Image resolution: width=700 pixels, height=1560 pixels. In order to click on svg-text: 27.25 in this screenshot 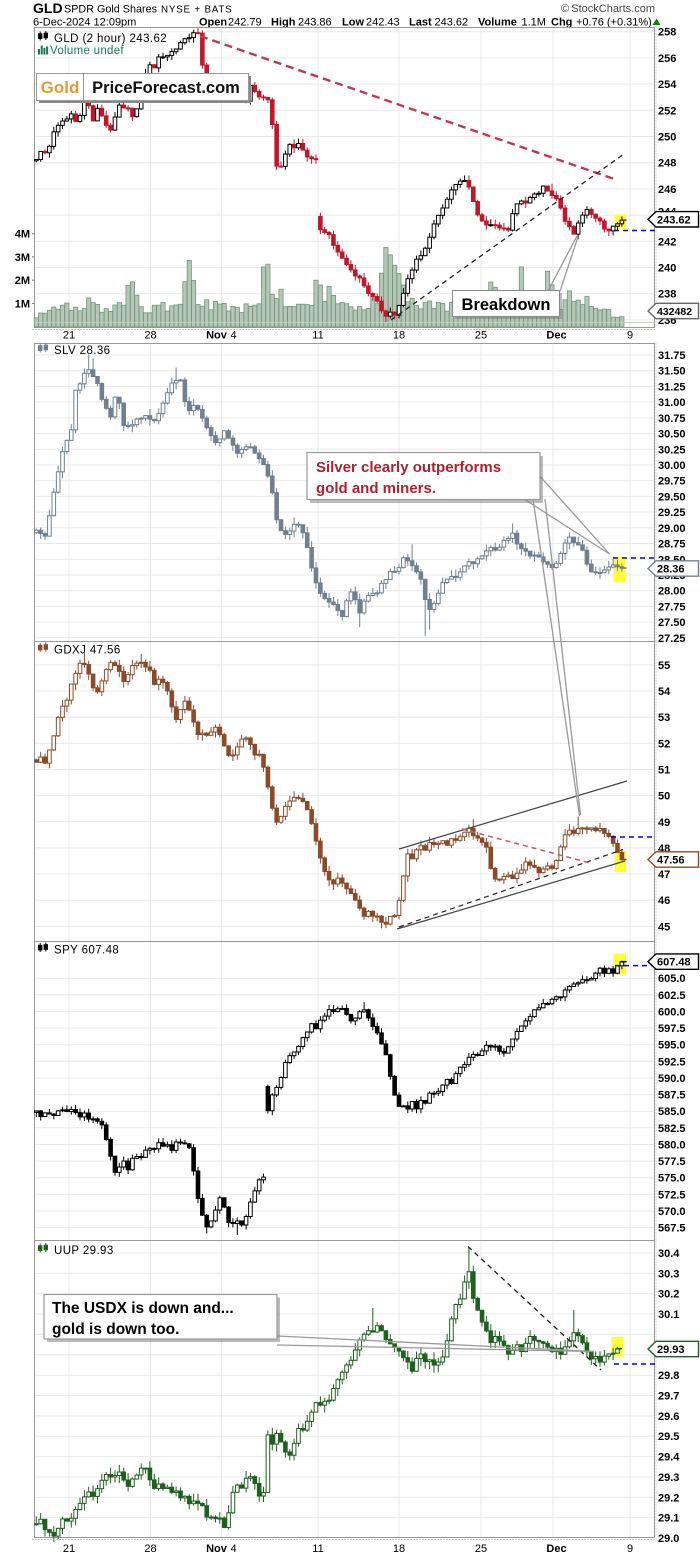, I will do `click(672, 639)`.